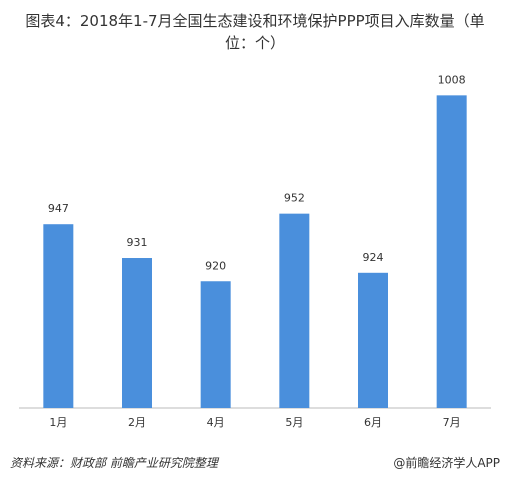 The image size is (510, 484). I want to click on chart-title: 图表4：2018年1-7月全国生态建设和环境保护PPP项目入库数量（单位：个）, so click(255, 32).